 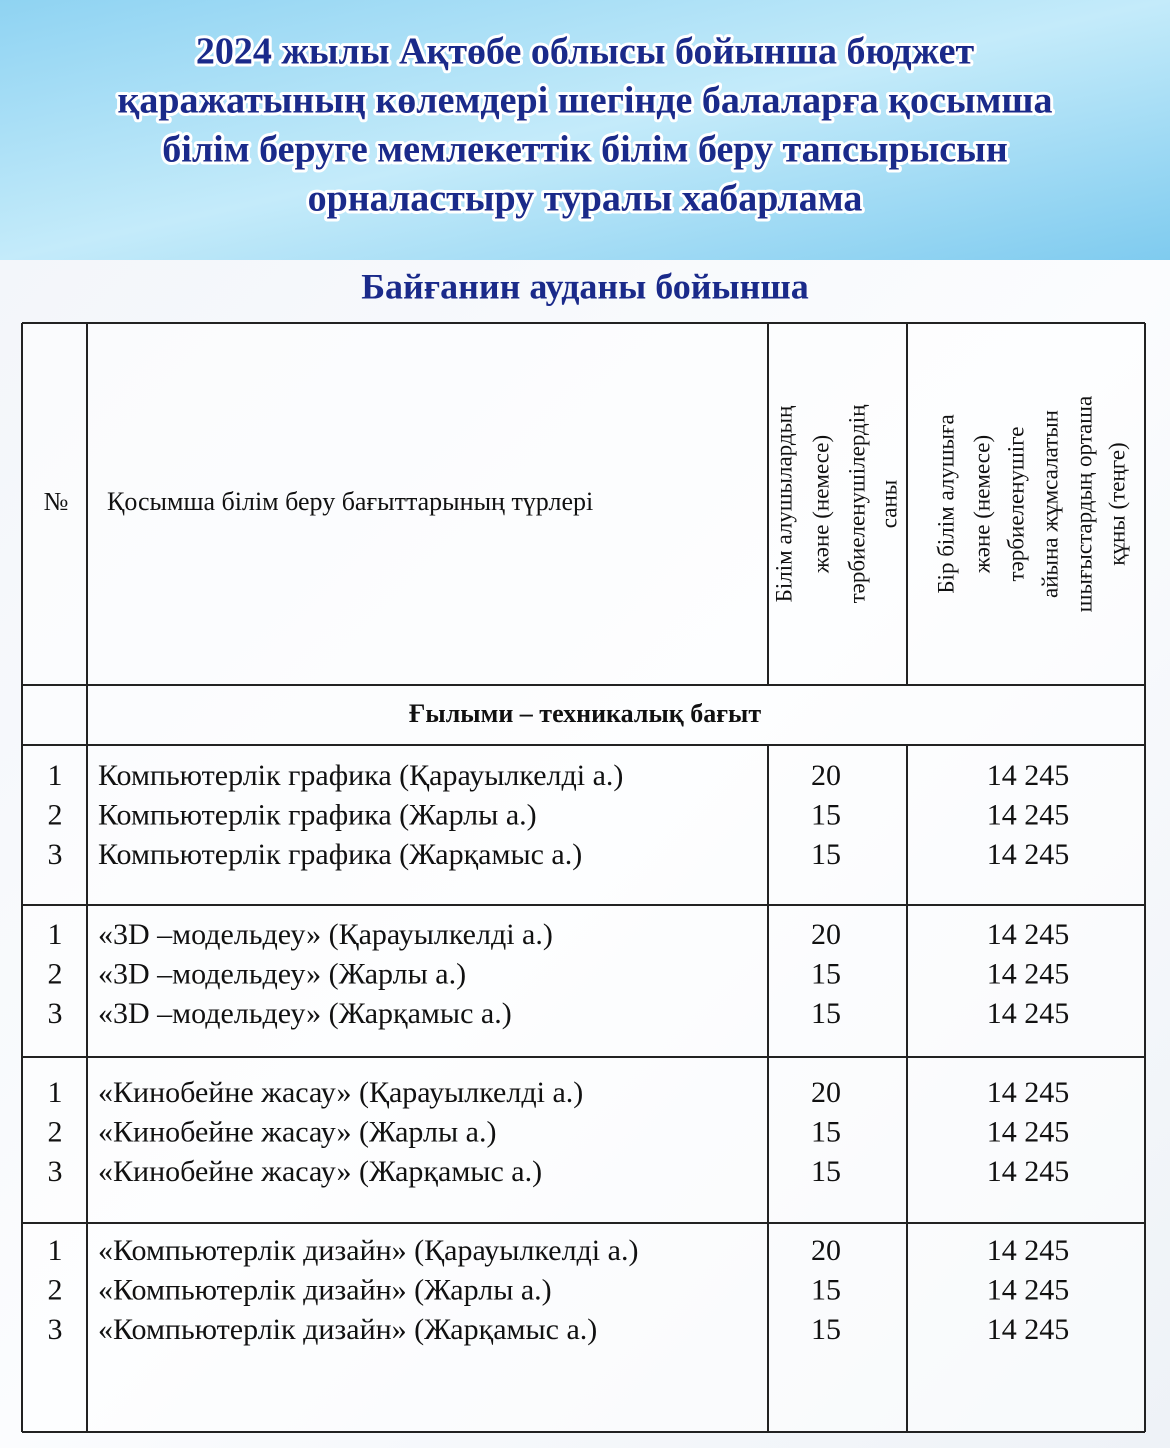 I want to click on column-header: саны, so click(x=888, y=504).